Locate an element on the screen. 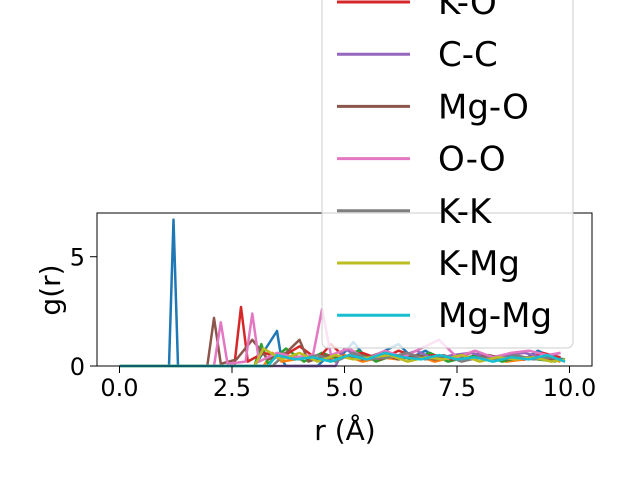  x-axis-label: r (Å) is located at coordinates (344, 430).